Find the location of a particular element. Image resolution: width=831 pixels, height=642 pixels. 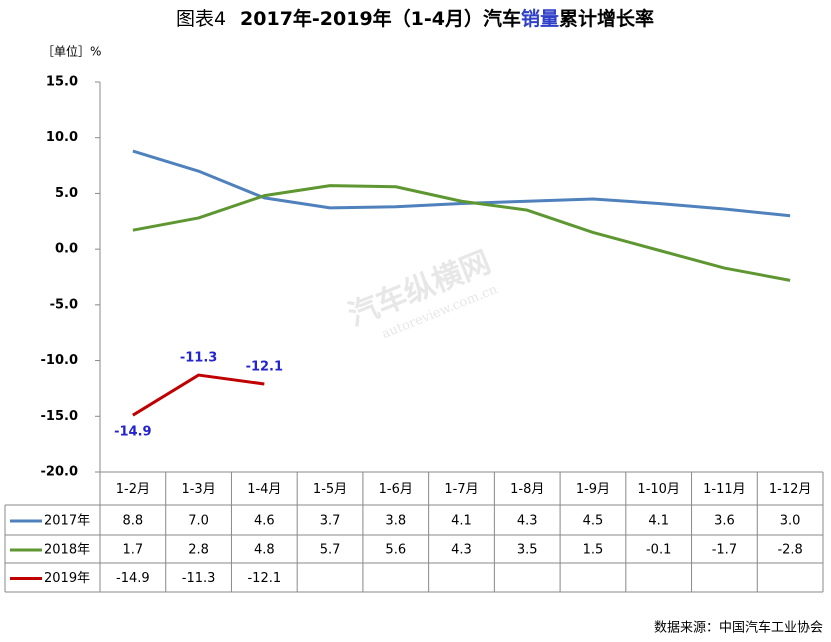

y-tick-label: -20.0 is located at coordinates (59, 472).